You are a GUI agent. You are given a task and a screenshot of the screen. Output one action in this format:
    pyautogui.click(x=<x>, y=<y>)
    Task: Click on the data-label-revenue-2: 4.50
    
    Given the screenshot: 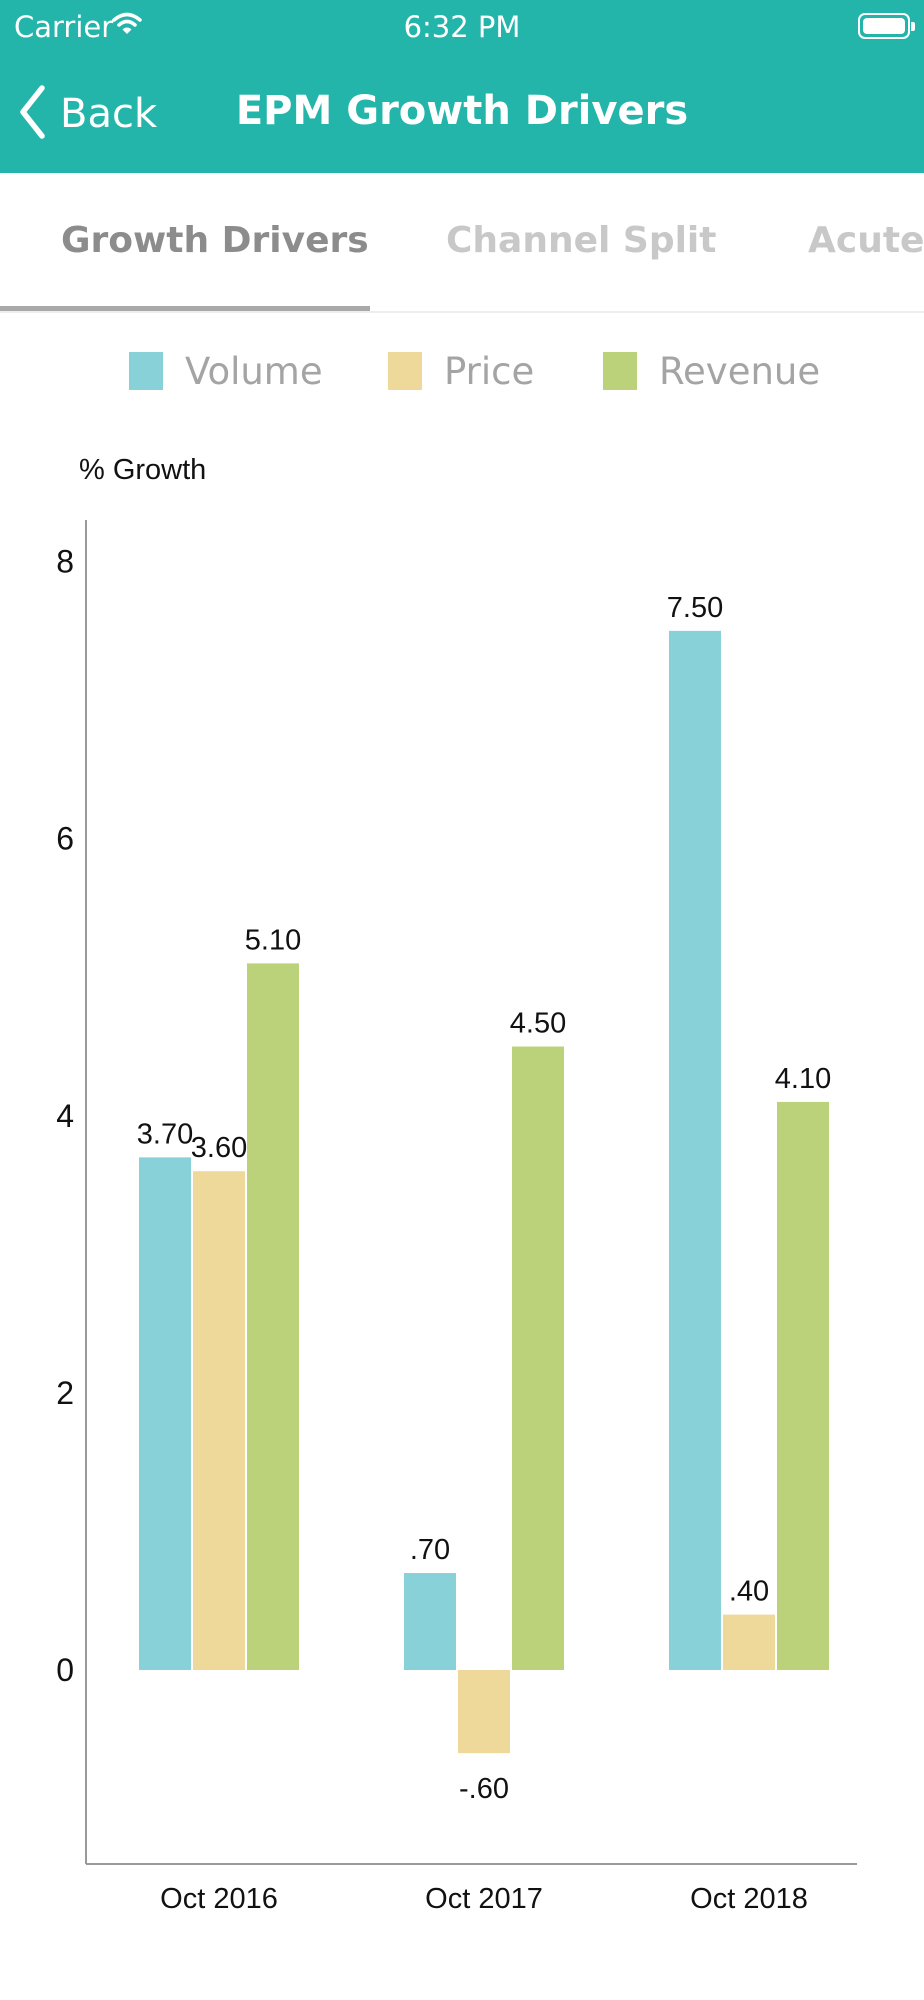 What is the action you would take?
    pyautogui.click(x=538, y=1024)
    